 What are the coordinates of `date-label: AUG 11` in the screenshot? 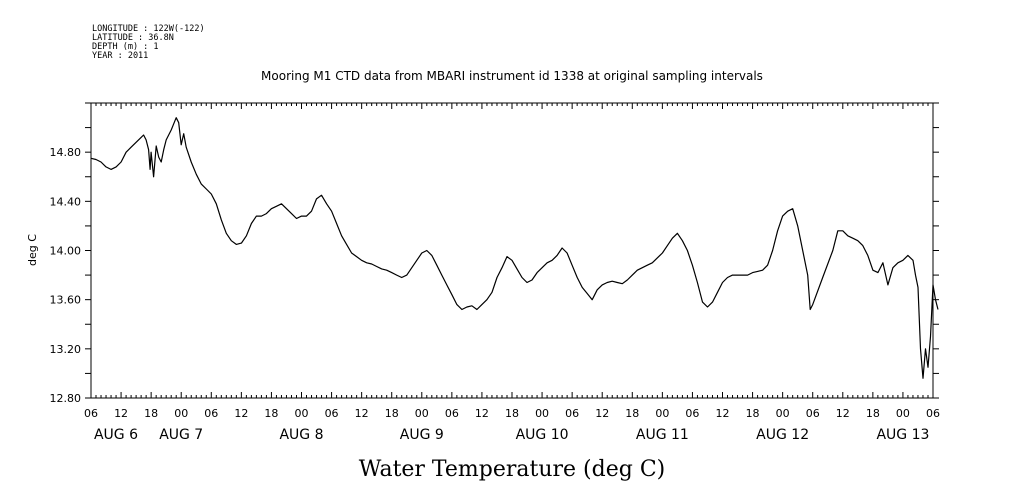 It's located at (662, 435).